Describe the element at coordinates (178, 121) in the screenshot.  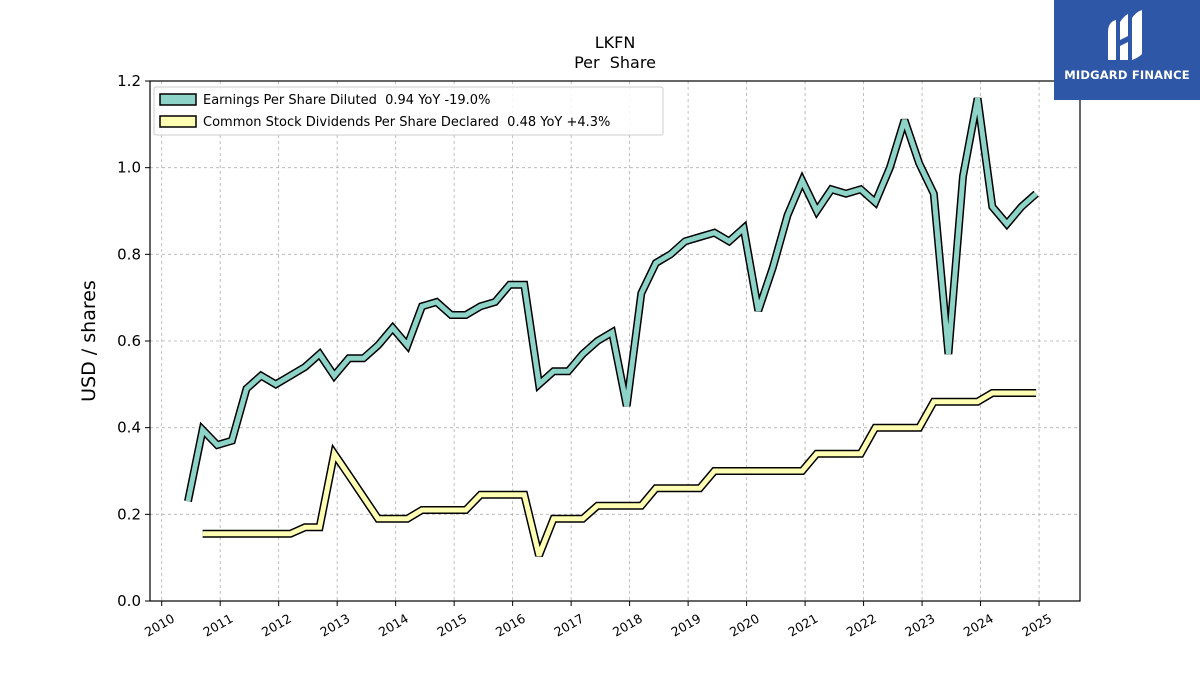
I see `legend-swatch-dividends` at that location.